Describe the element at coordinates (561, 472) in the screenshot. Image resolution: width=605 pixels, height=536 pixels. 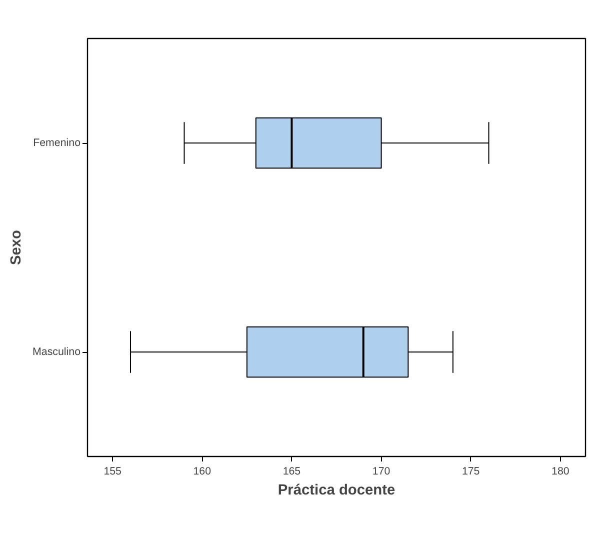
I see `x-tick-label: 180` at that location.